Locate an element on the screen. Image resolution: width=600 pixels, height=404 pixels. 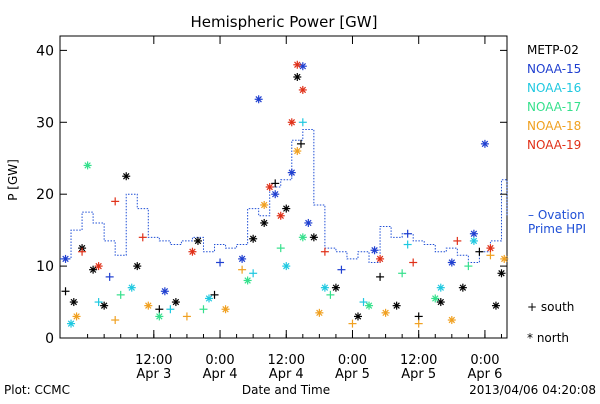
y-tick-label: 40 is located at coordinates (45, 51).